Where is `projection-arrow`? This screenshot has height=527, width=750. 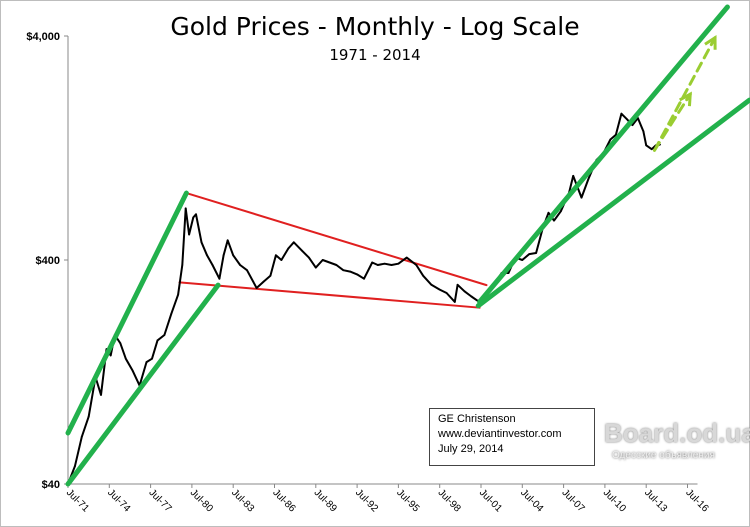
projection-arrow is located at coordinates (684, 94).